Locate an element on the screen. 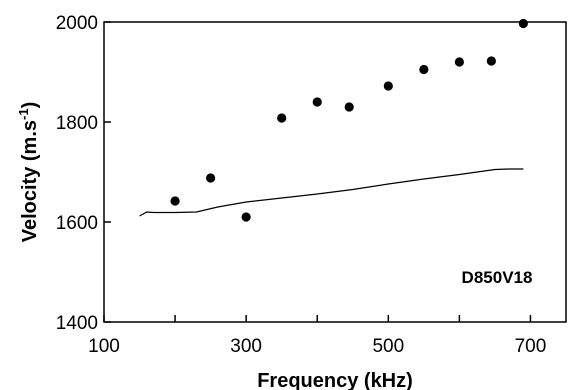 The image size is (575, 390). model-curve is located at coordinates (331, 192).